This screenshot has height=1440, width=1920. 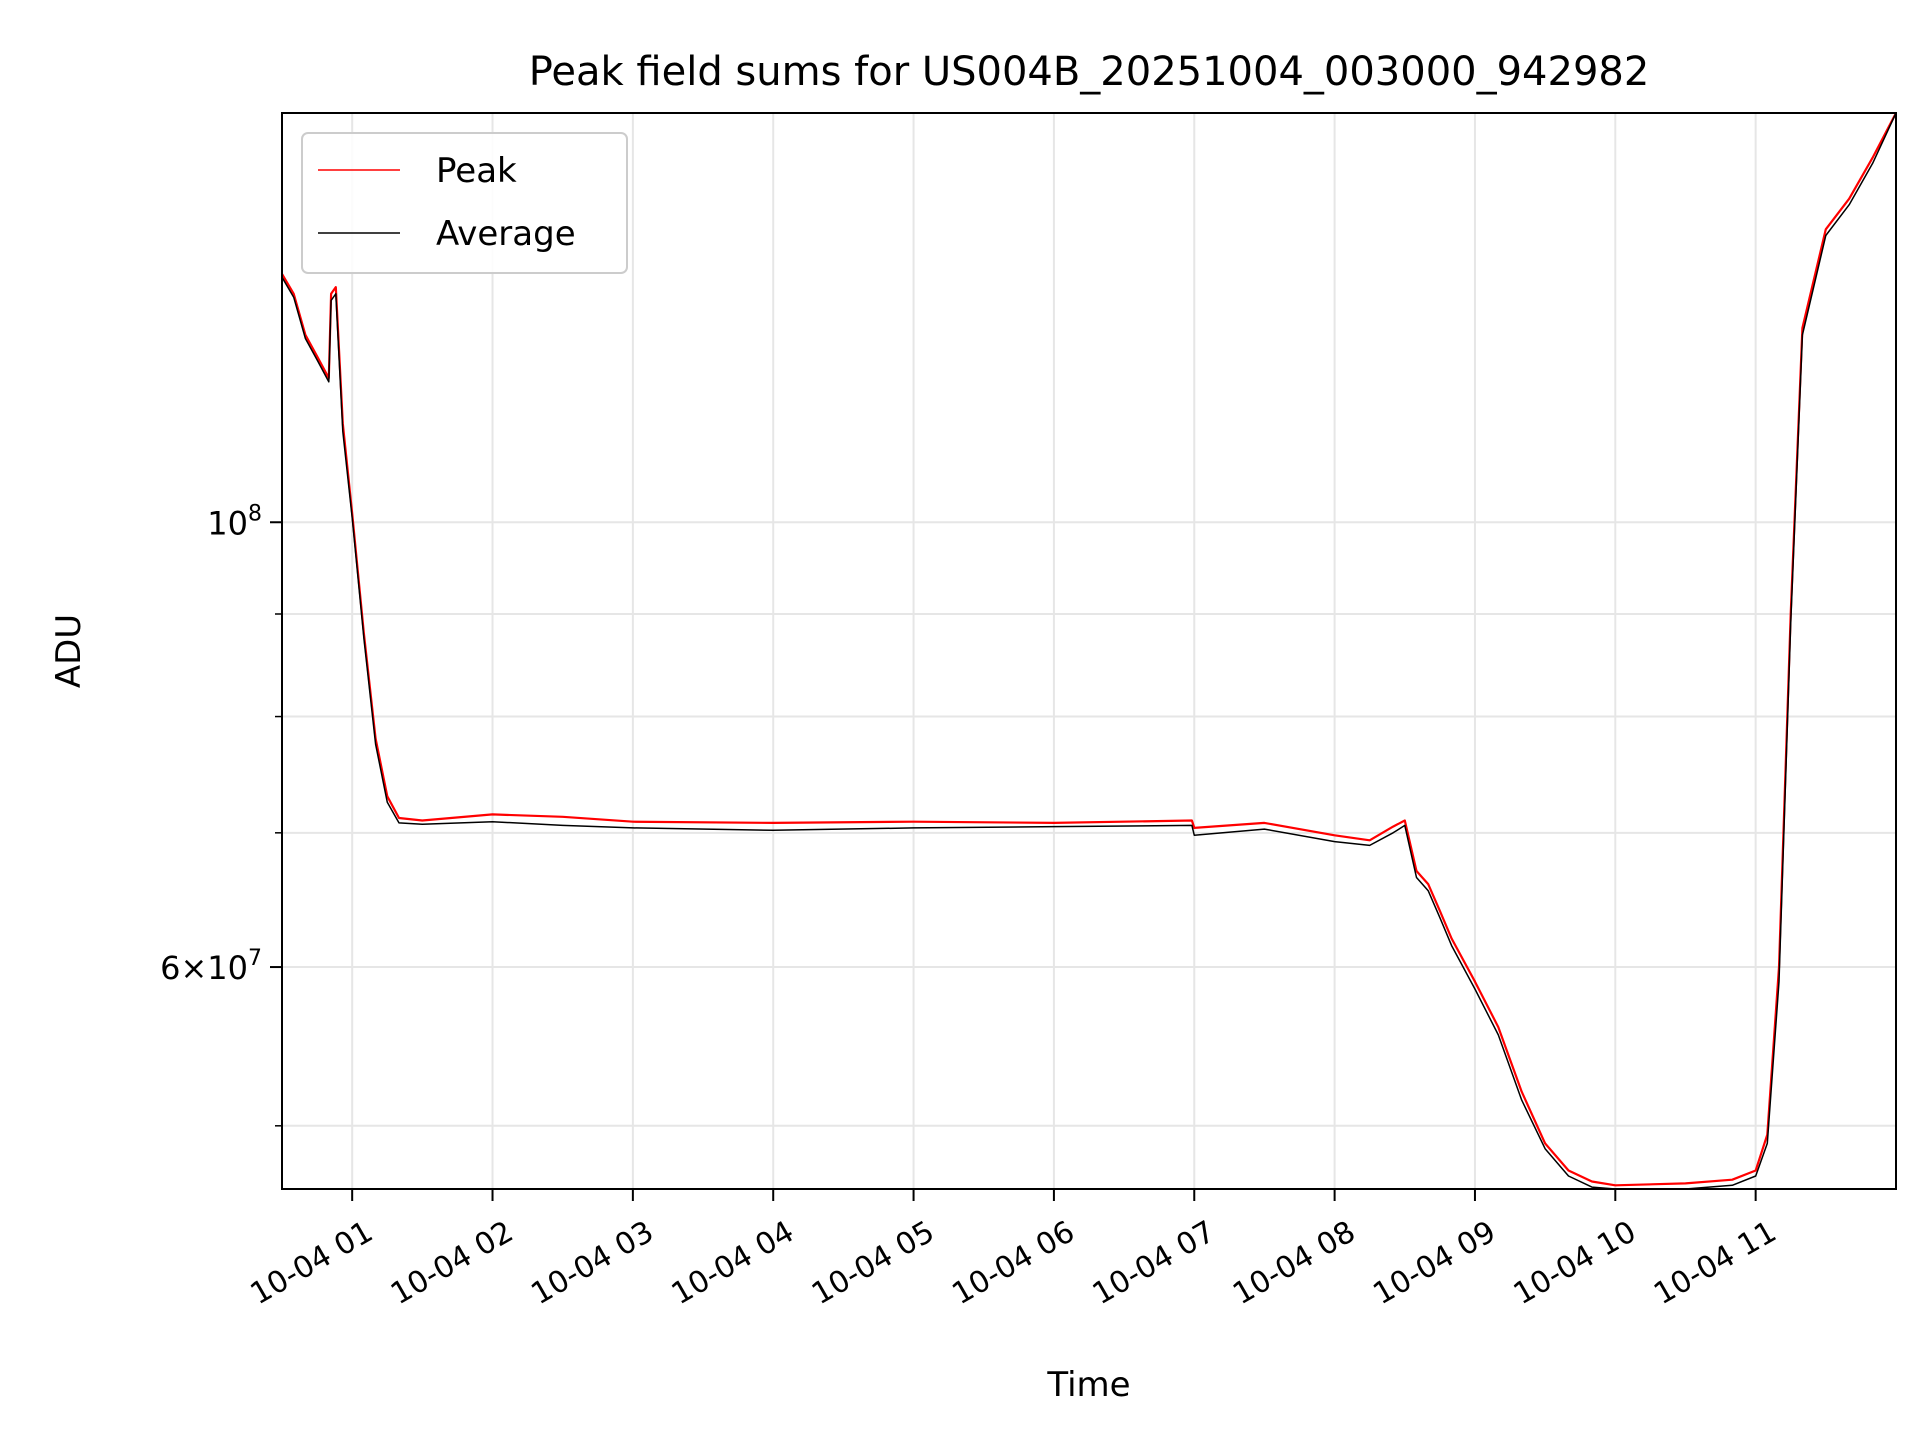 I want to click on legend: Peak Average, so click(x=464, y=203).